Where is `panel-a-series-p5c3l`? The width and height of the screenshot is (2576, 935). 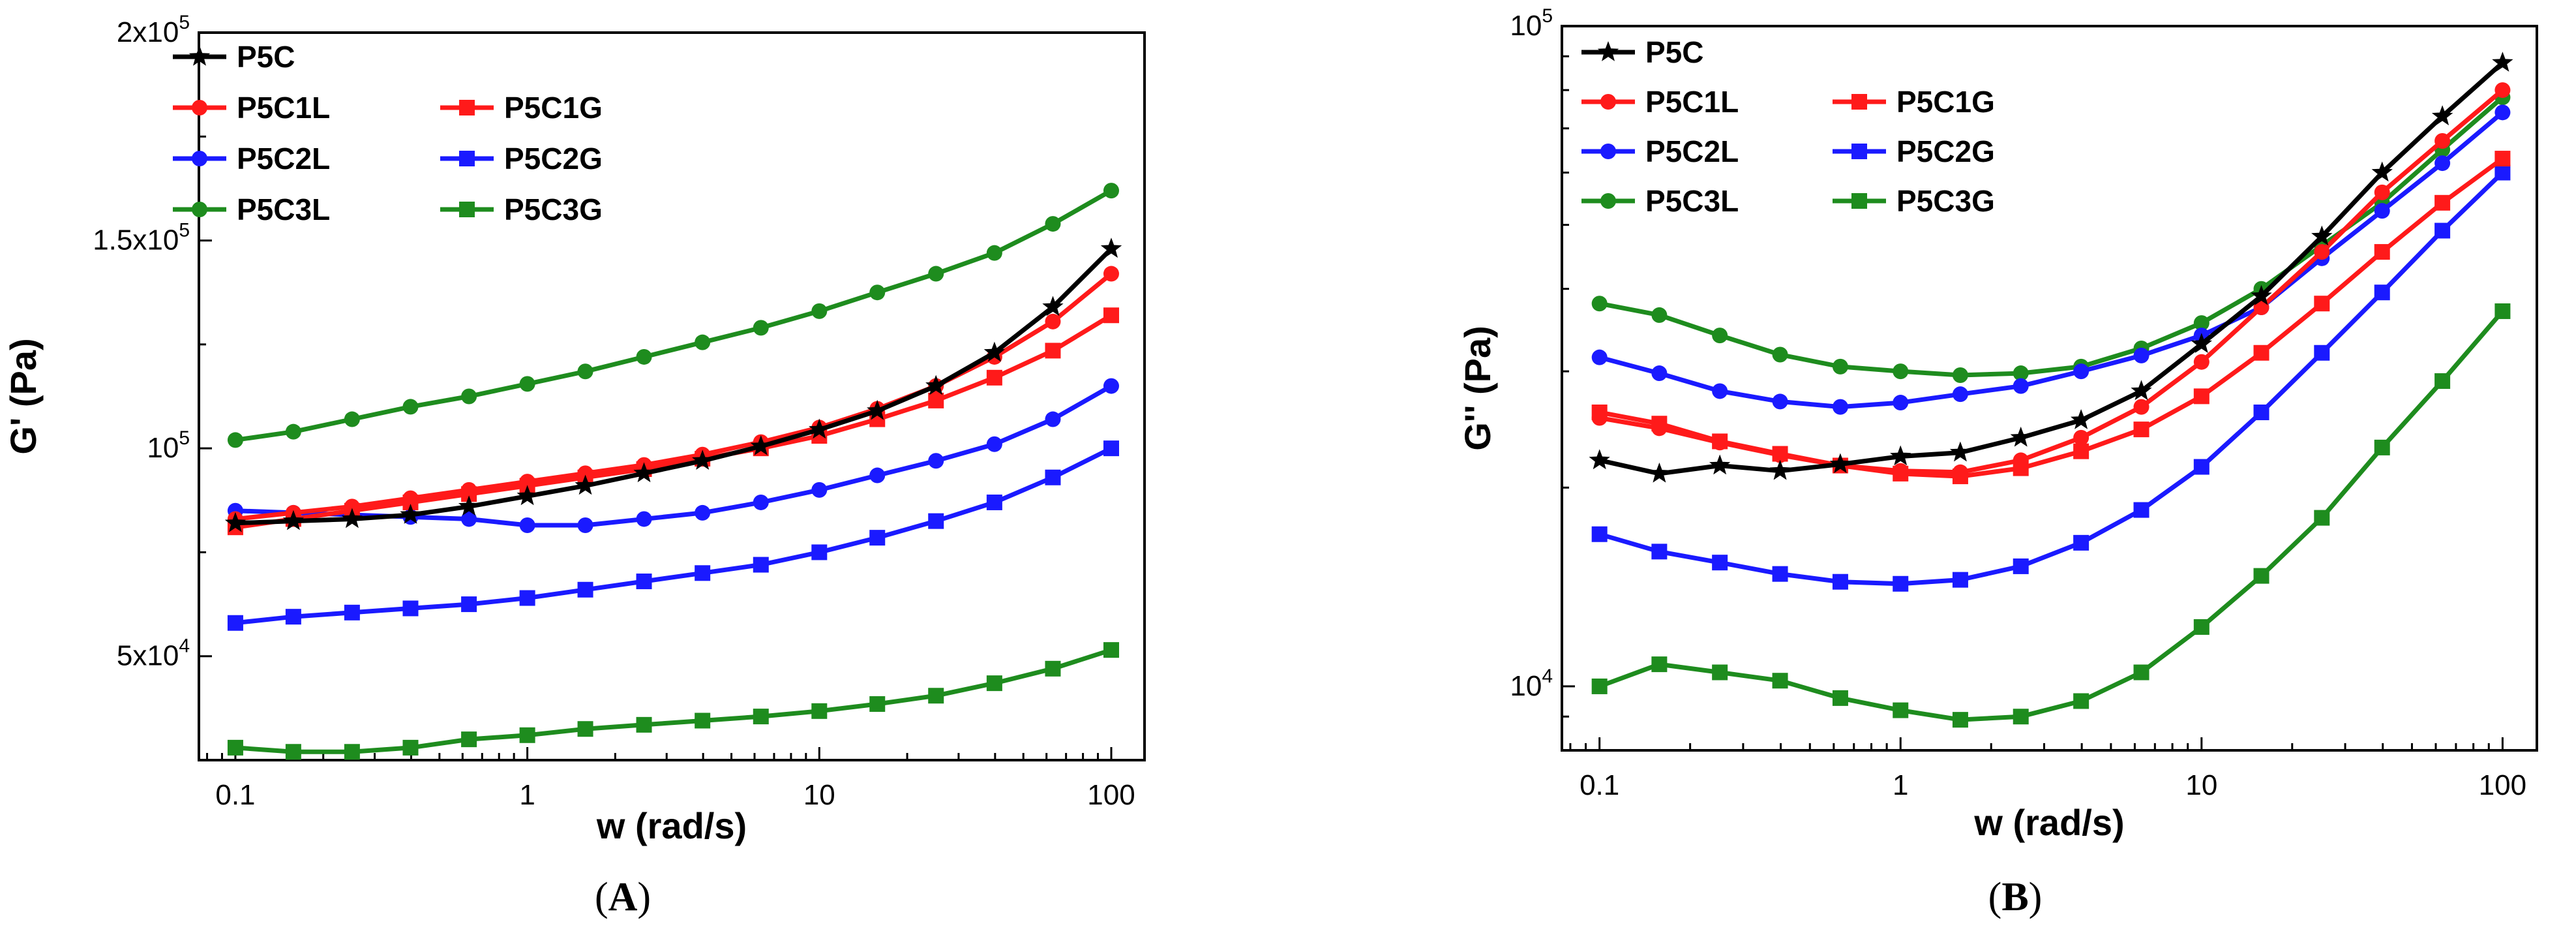
panel-a-series-p5c3l is located at coordinates (673, 316).